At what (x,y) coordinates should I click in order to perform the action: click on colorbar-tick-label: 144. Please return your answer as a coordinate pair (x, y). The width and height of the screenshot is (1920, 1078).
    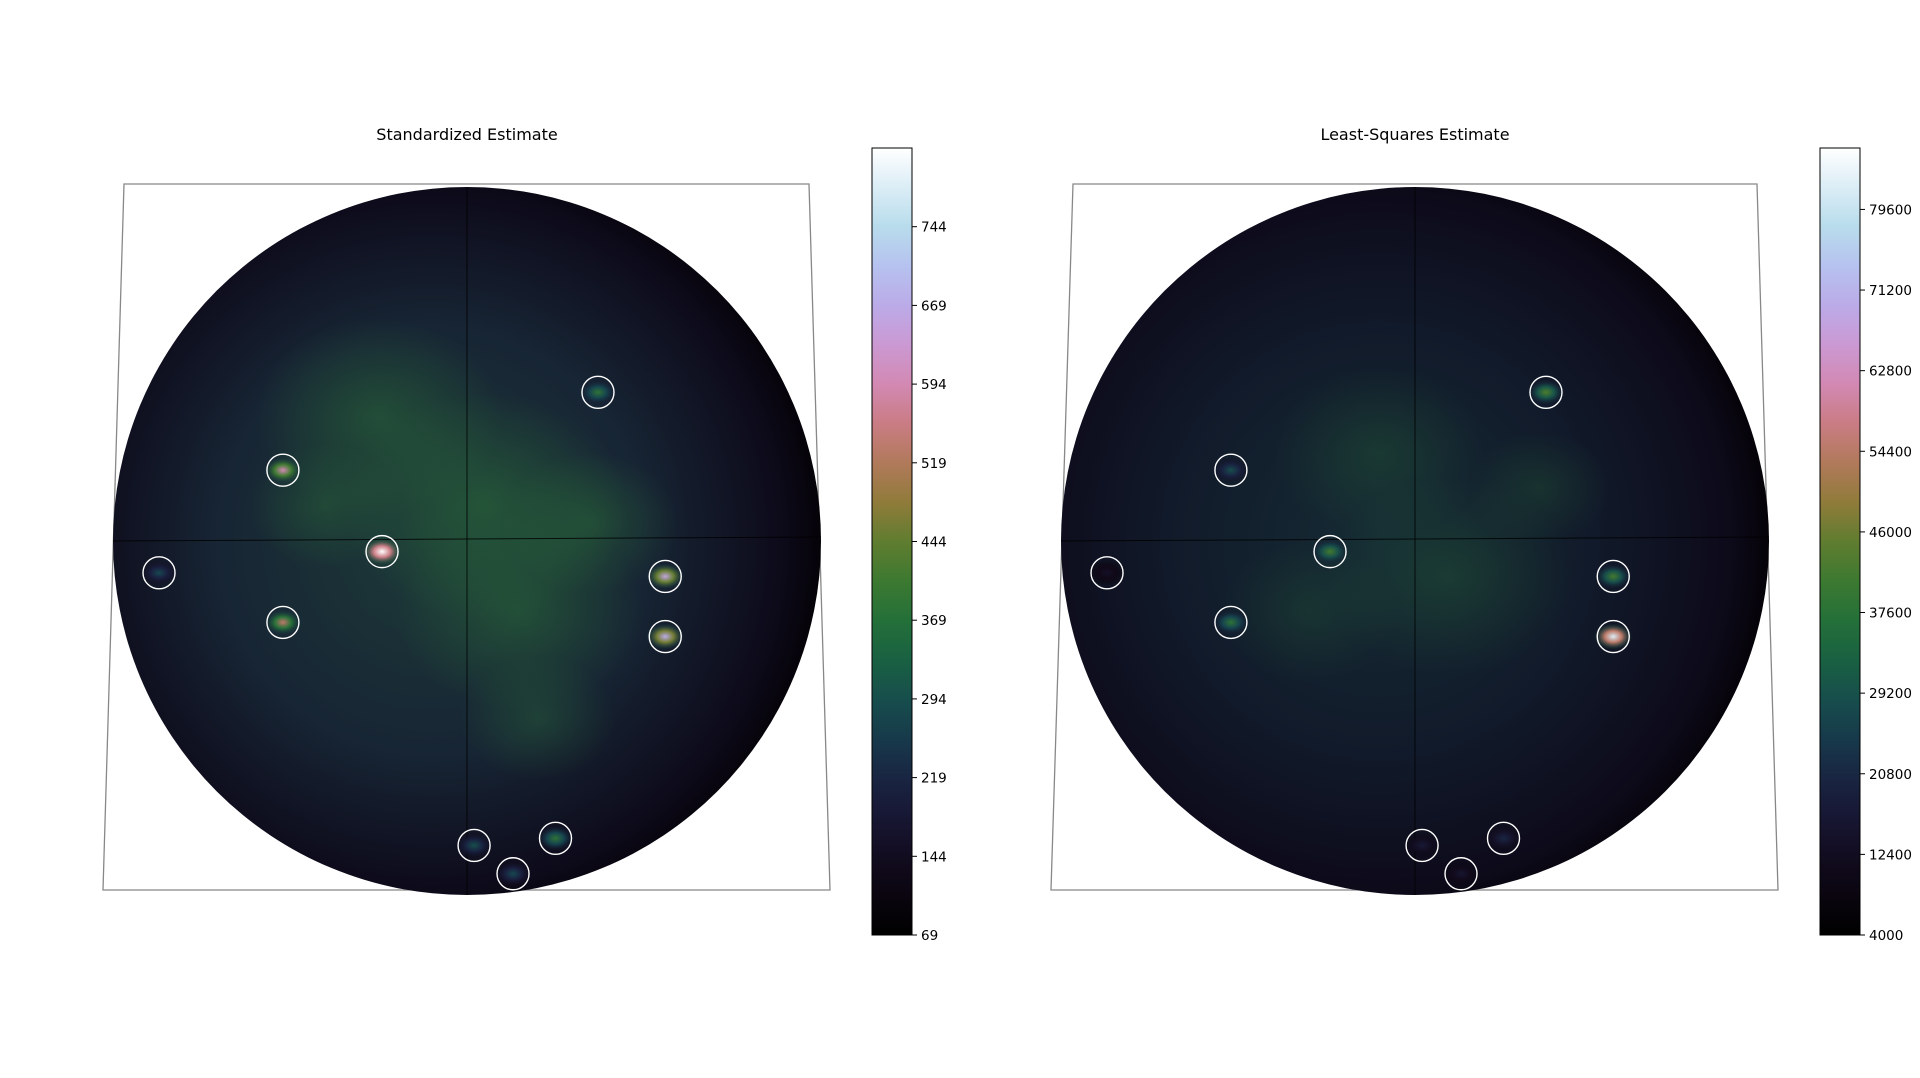
    Looking at the image, I should click on (934, 857).